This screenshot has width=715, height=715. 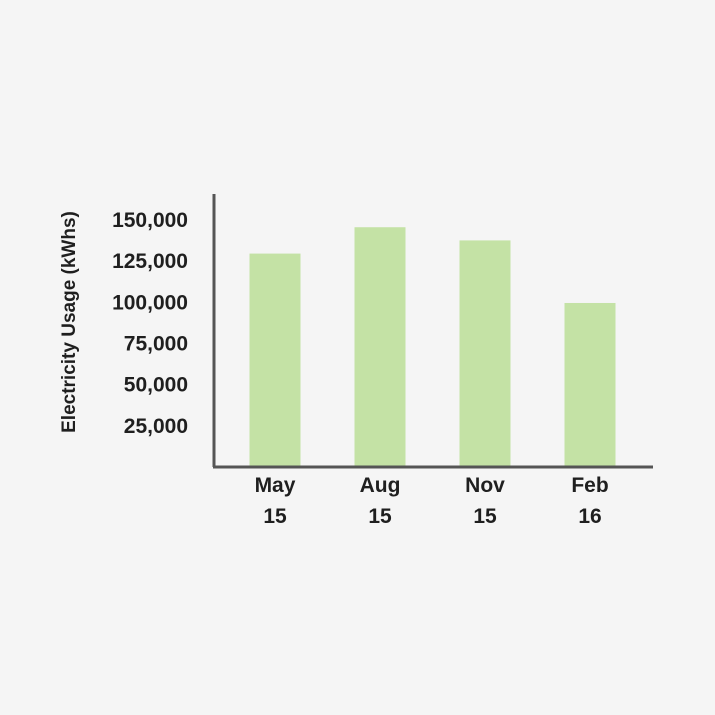 I want to click on y-tick-label: 125,000, so click(x=150, y=261).